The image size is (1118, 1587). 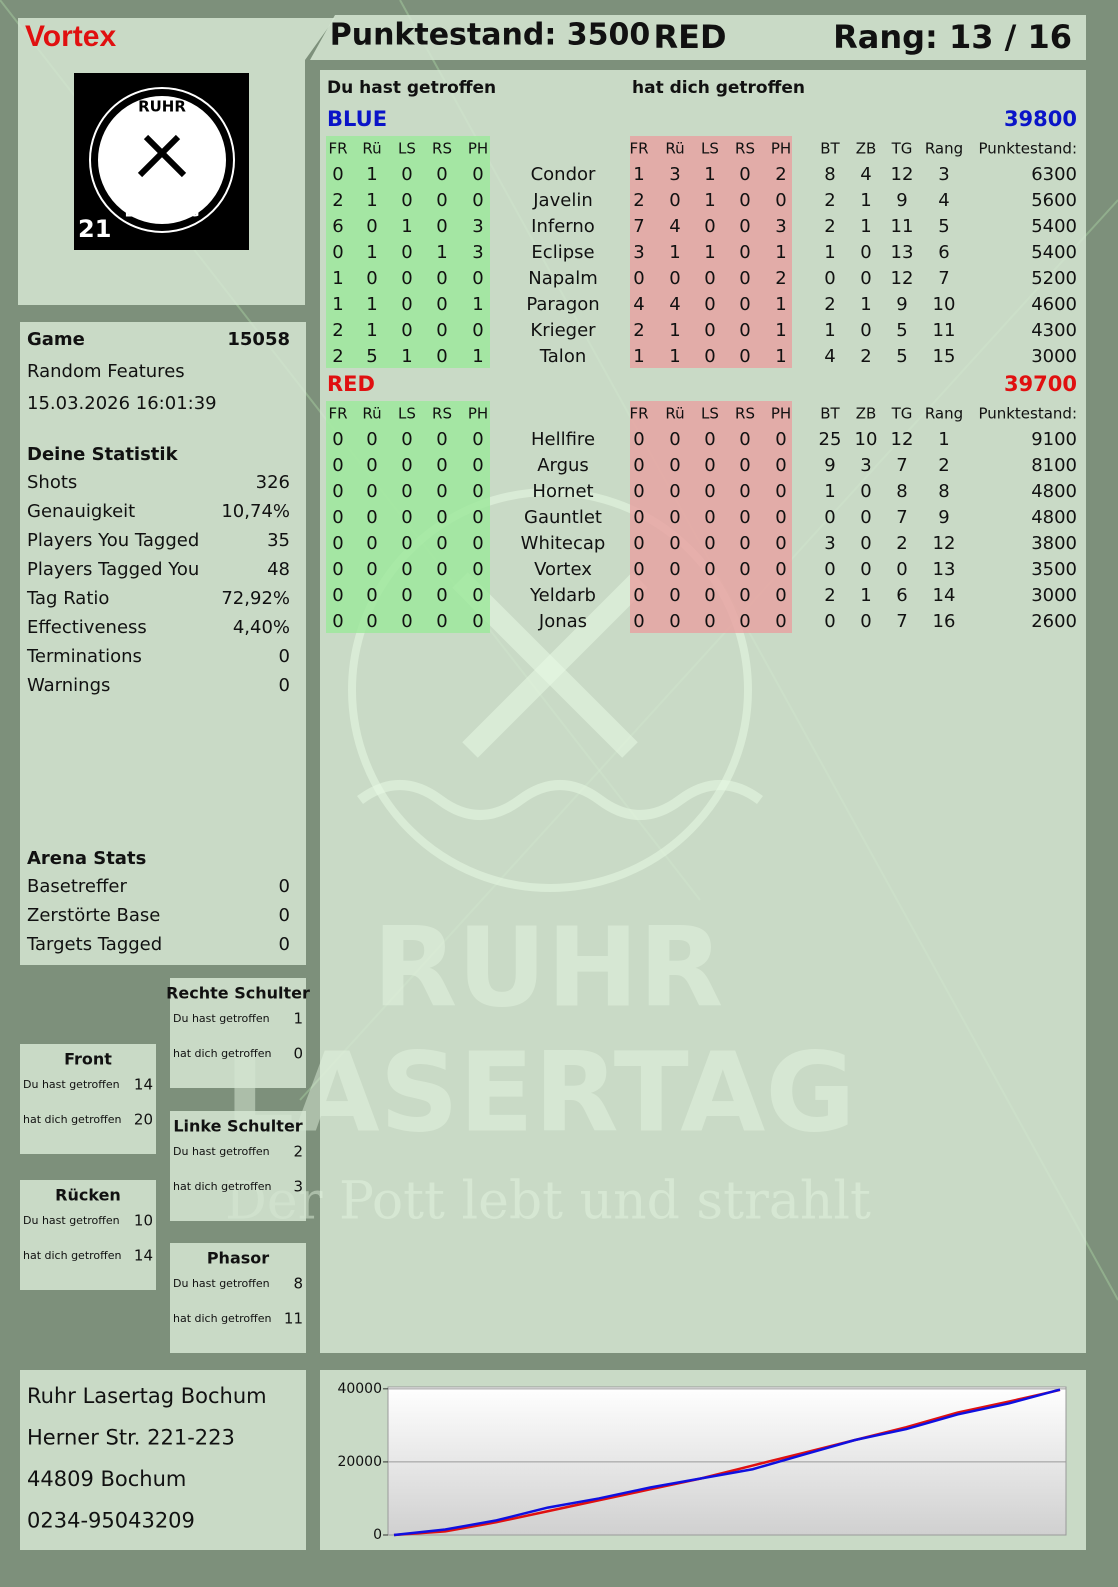 I want to click on hit-block, so click(x=408, y=252).